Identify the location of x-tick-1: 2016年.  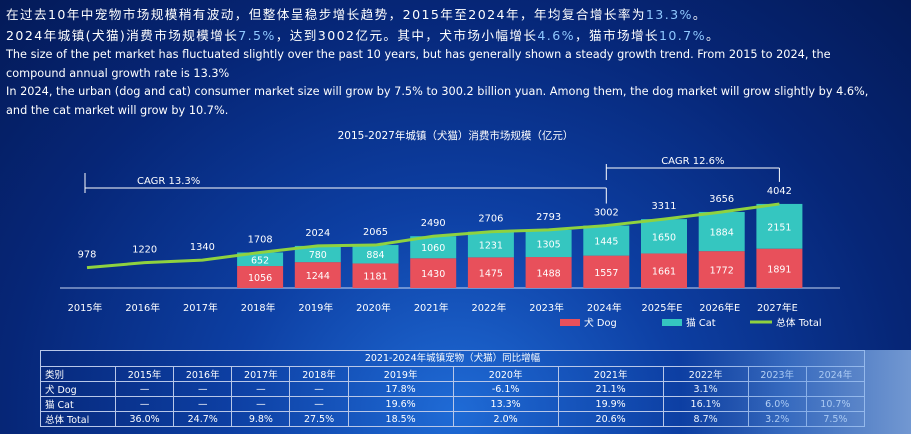
(142, 307).